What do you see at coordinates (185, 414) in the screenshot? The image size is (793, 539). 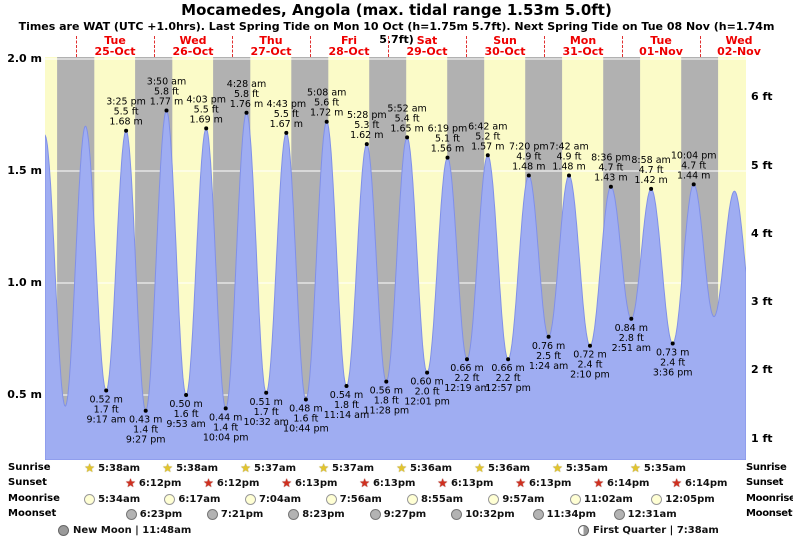 I see `tide-annotation: 0.50 m 1.6 ft 9:53 am` at bounding box center [185, 414].